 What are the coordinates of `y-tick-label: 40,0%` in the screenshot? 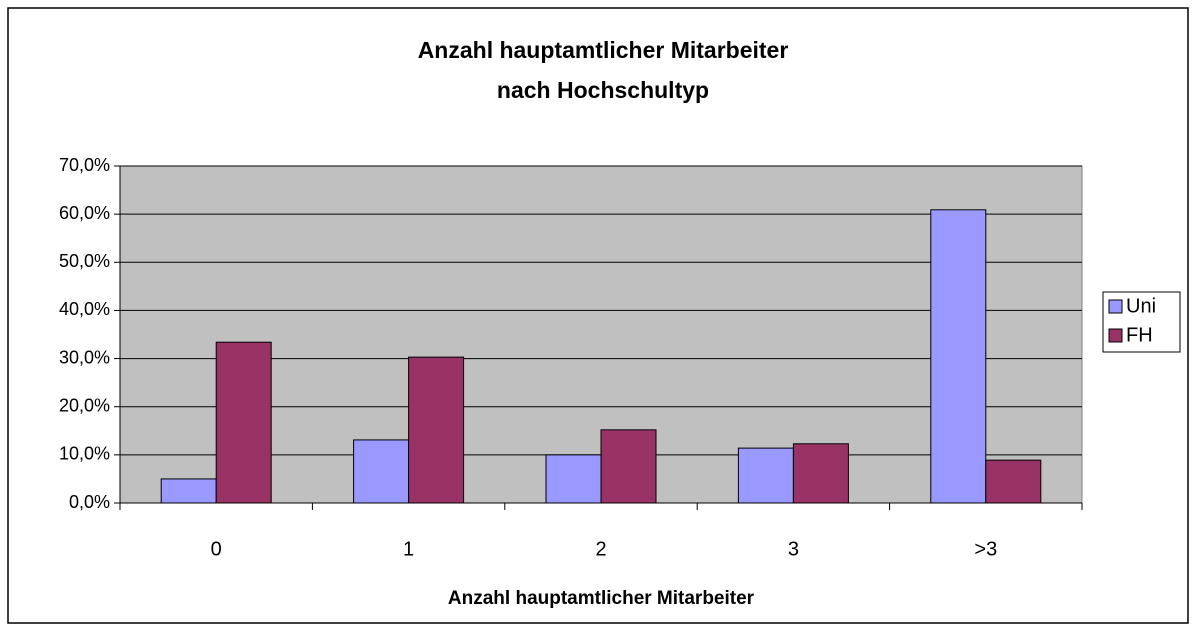 It's located at (84, 309).